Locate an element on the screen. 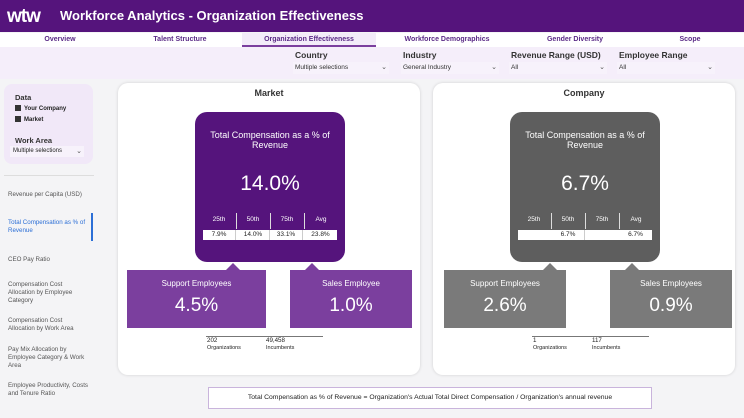  sales-label: Sales Employees is located at coordinates (671, 283).